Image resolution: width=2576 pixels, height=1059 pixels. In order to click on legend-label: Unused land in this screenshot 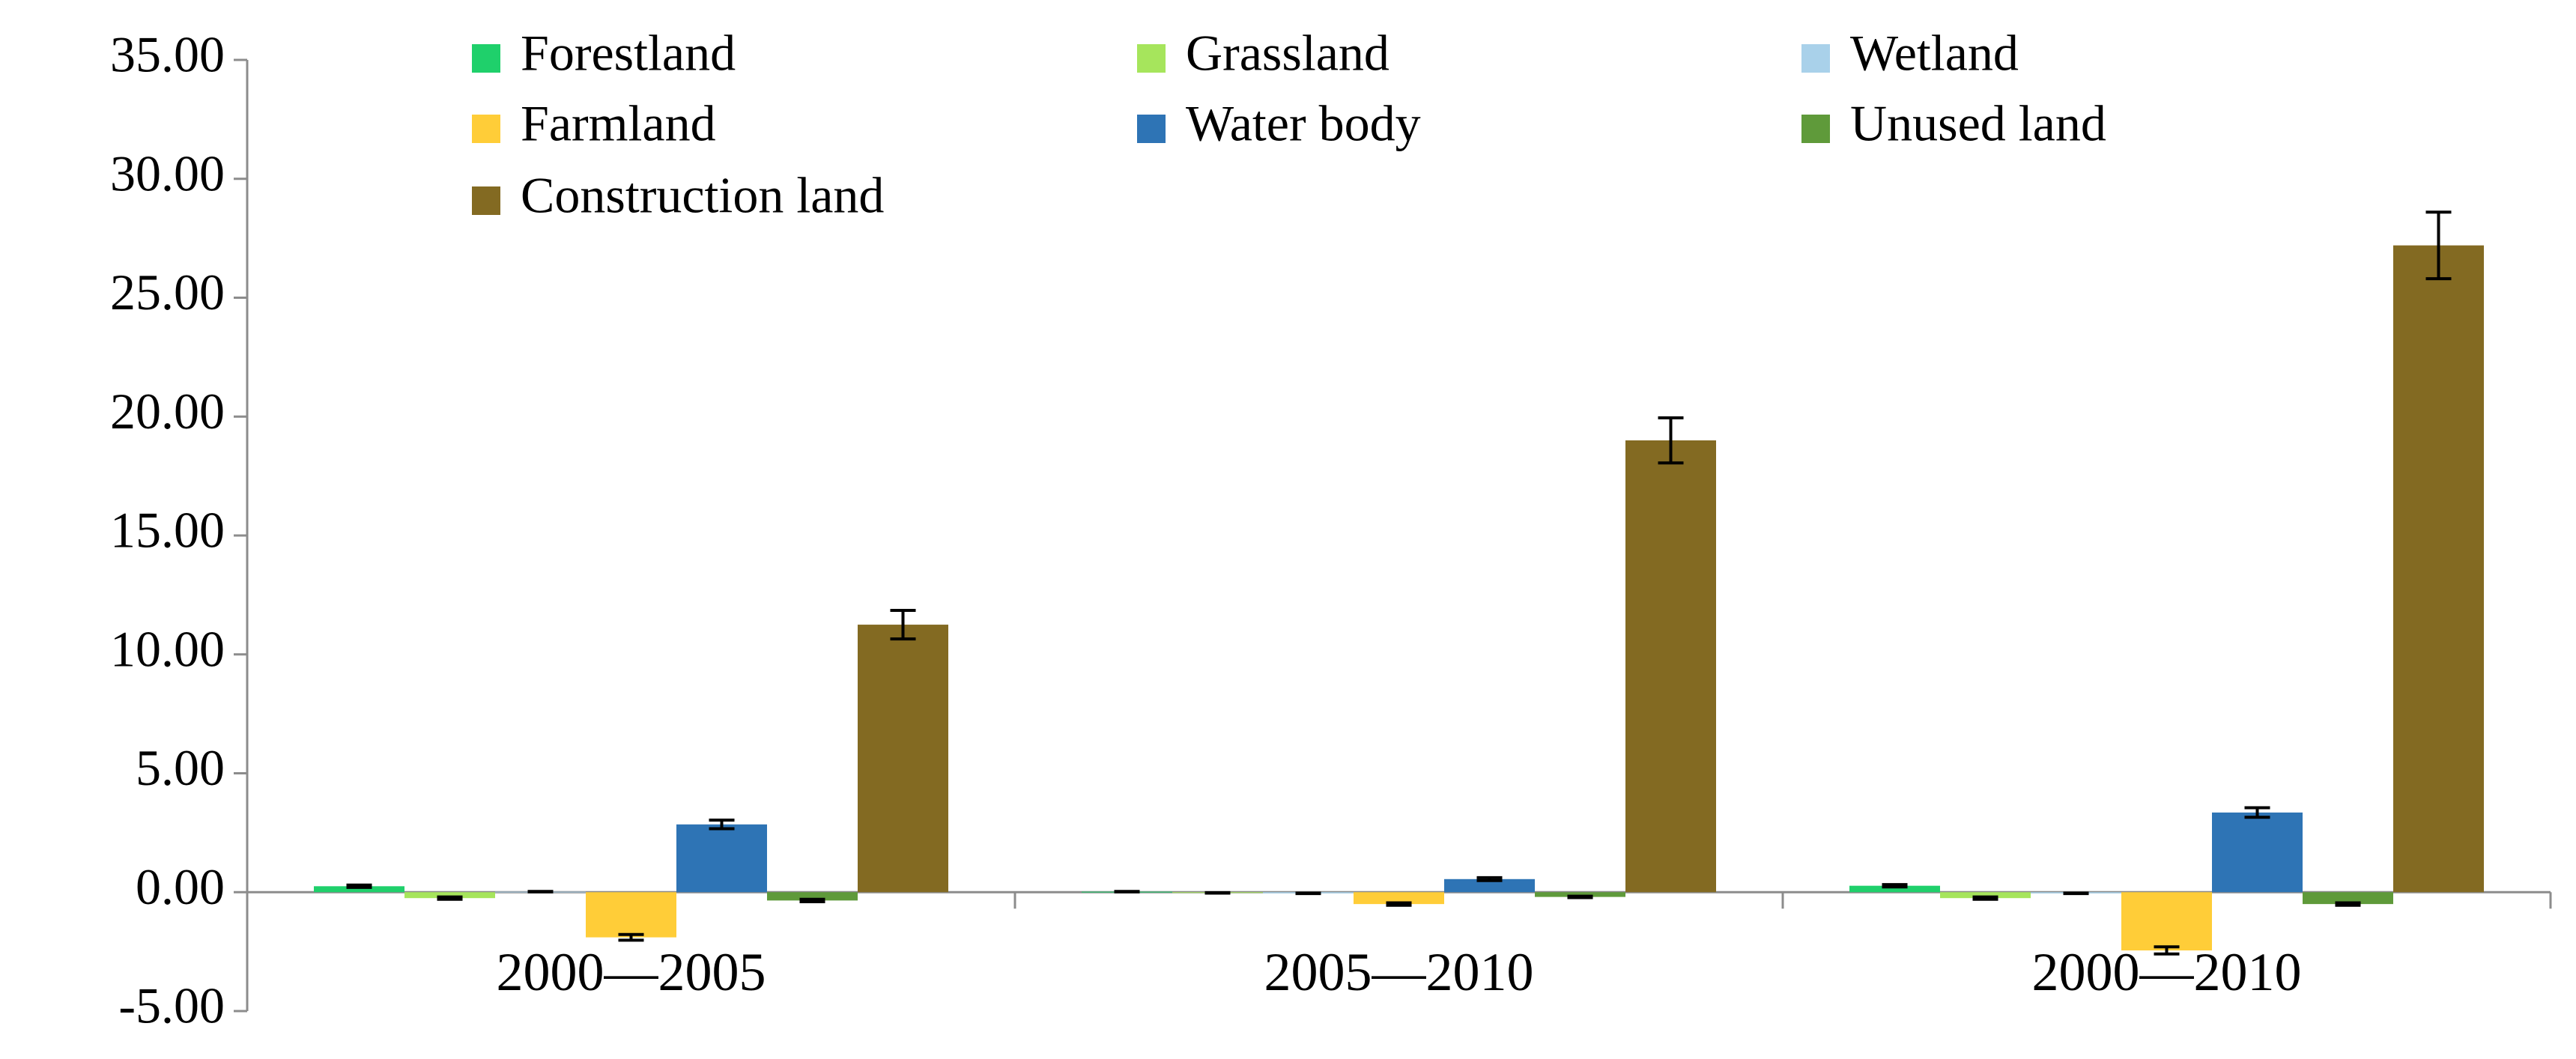, I will do `click(1978, 124)`.